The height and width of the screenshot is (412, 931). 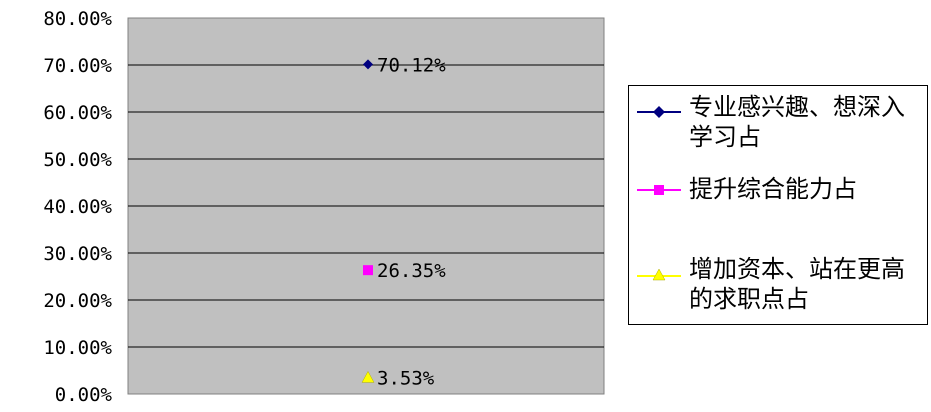 What do you see at coordinates (77, 160) in the screenshot?
I see `y-tick-label: 50.00%` at bounding box center [77, 160].